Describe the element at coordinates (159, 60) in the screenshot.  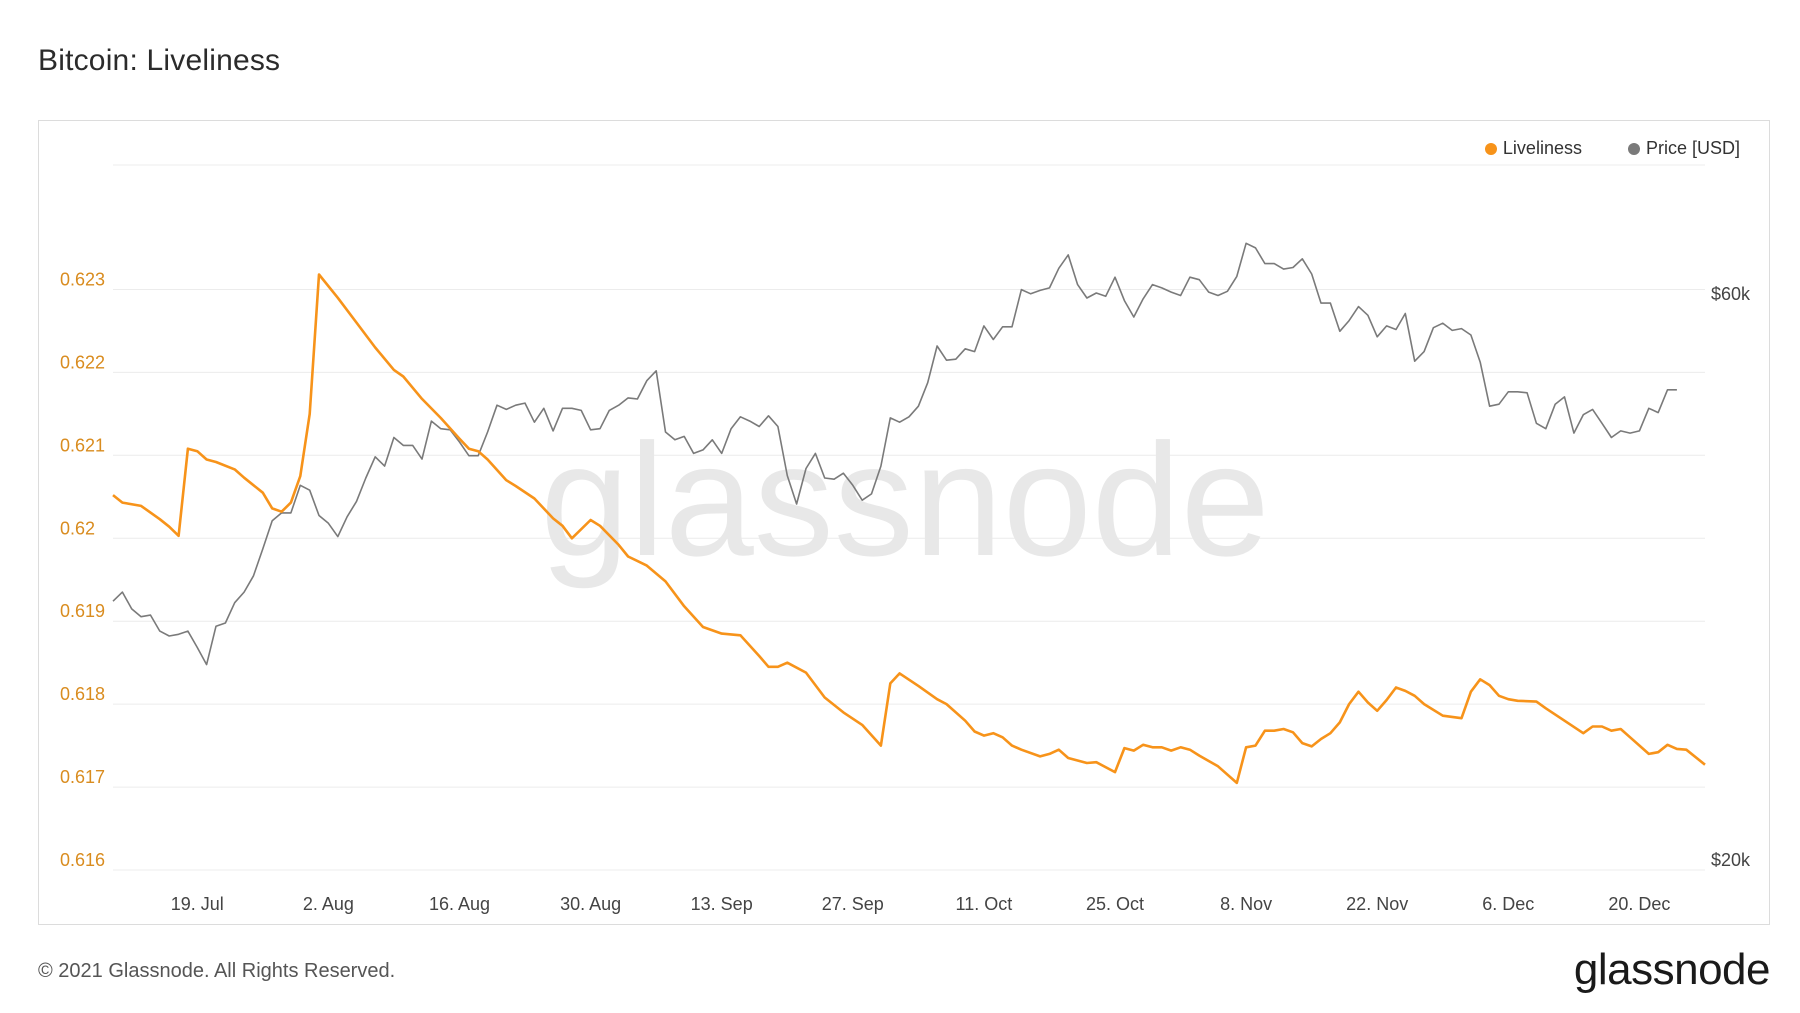
I see `chart-title: Bitcoin: Liveliness` at that location.